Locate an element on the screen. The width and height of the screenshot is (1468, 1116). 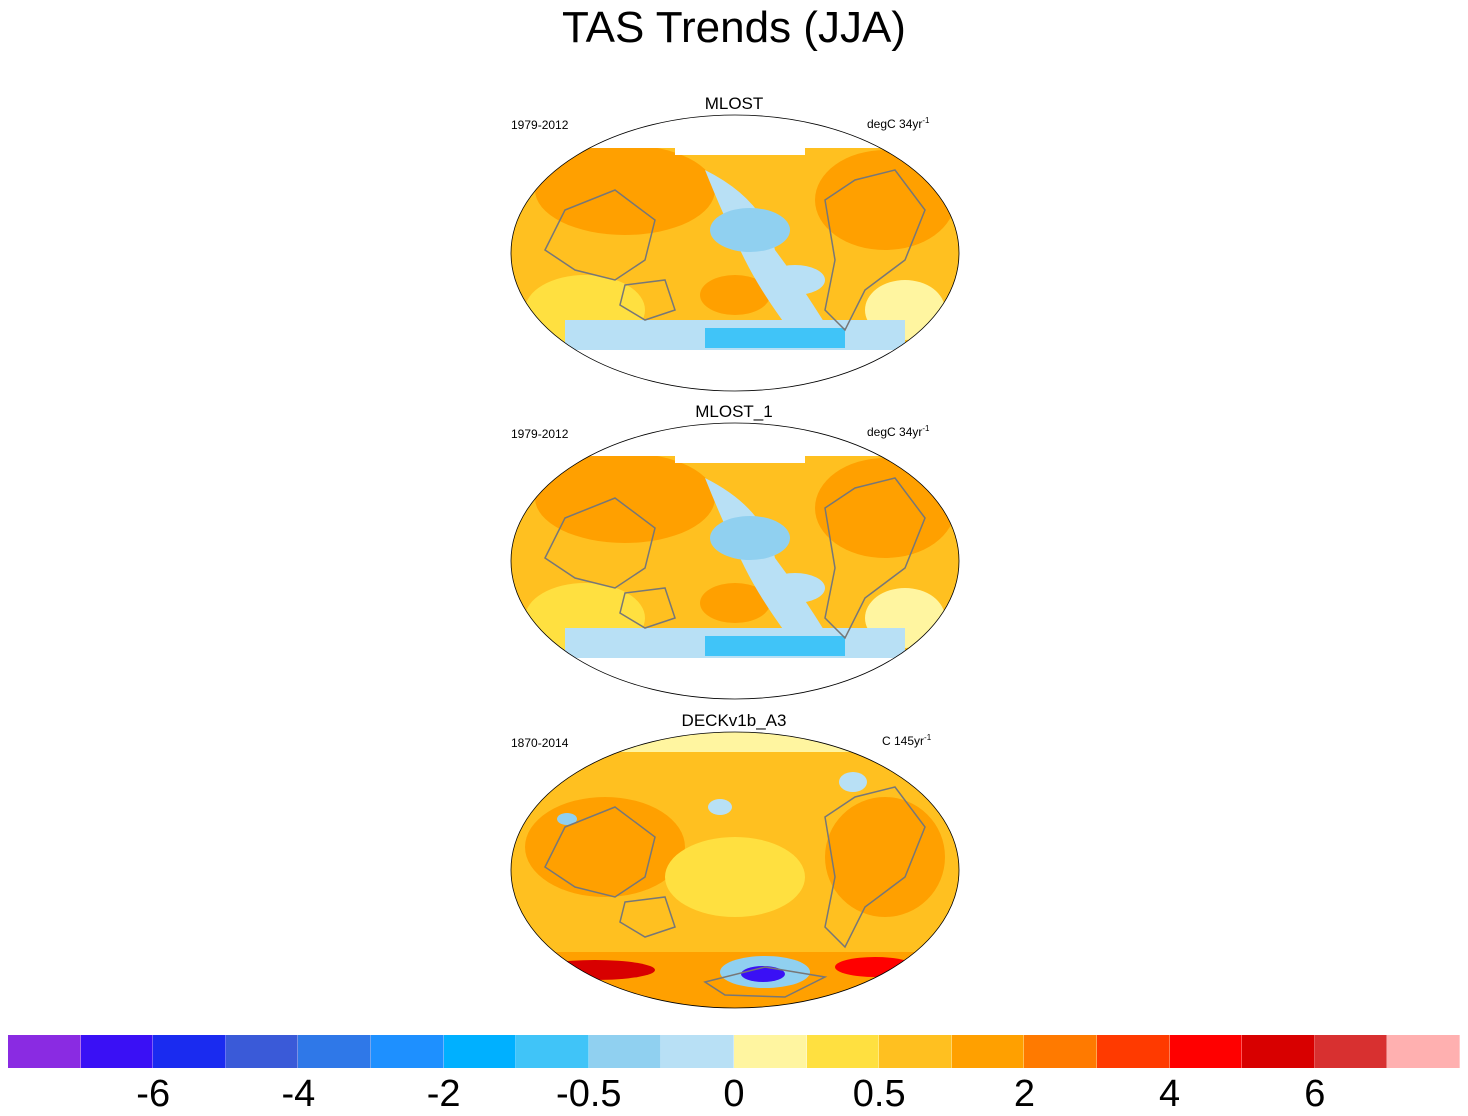
colorbar-label: 0 is located at coordinates (734, 1094).